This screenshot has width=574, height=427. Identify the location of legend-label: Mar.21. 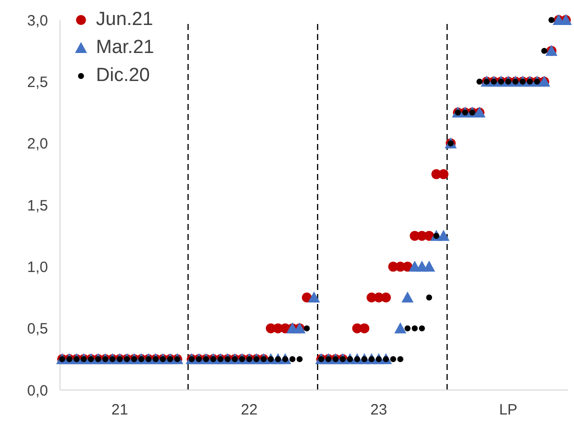
(125, 48).